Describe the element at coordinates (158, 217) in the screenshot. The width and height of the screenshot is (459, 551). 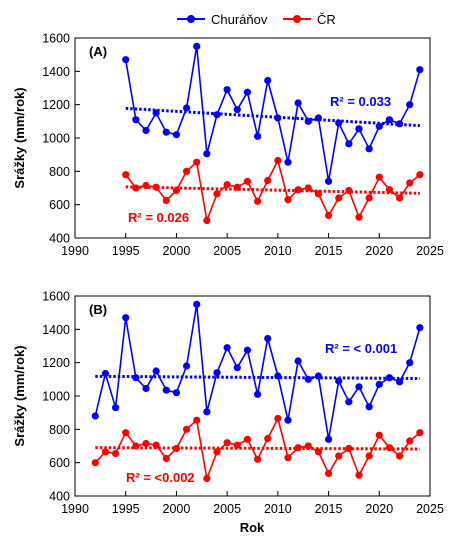
I see `r2-annotation-cr-a: R² = 0.026` at that location.